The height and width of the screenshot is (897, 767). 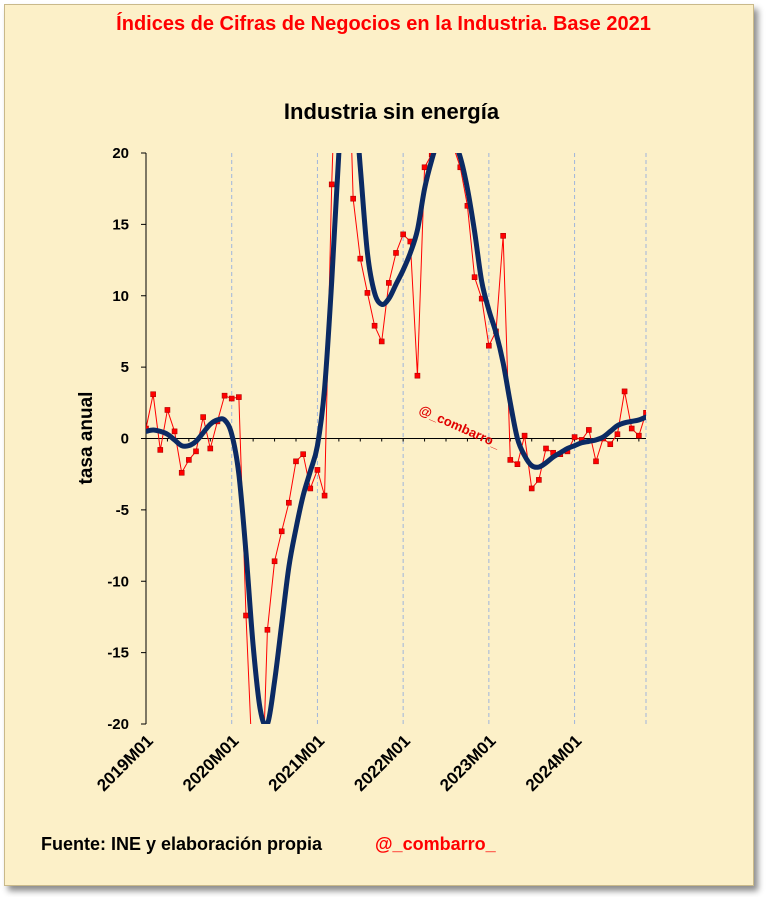 What do you see at coordinates (118, 653) in the screenshot?
I see `y-tick-label: -15` at bounding box center [118, 653].